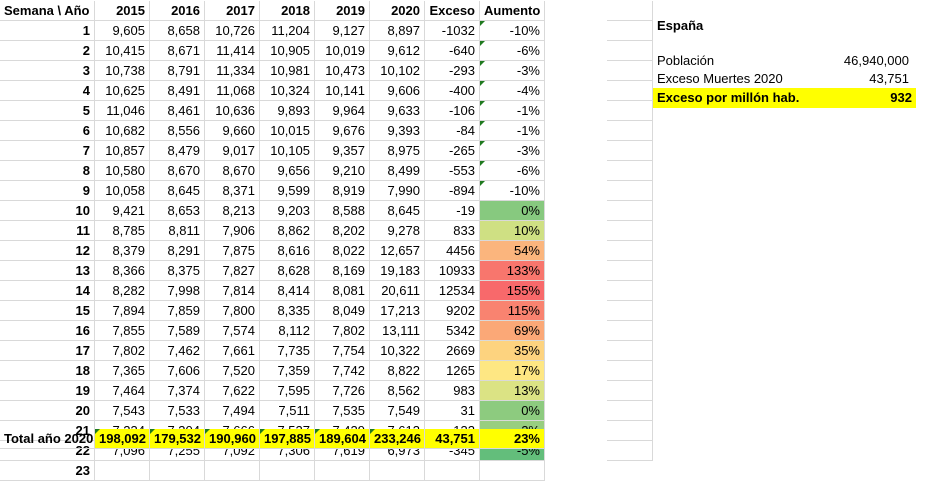 The image size is (938, 481). I want to click on column-header-8: Aumento %, so click(512, 11).